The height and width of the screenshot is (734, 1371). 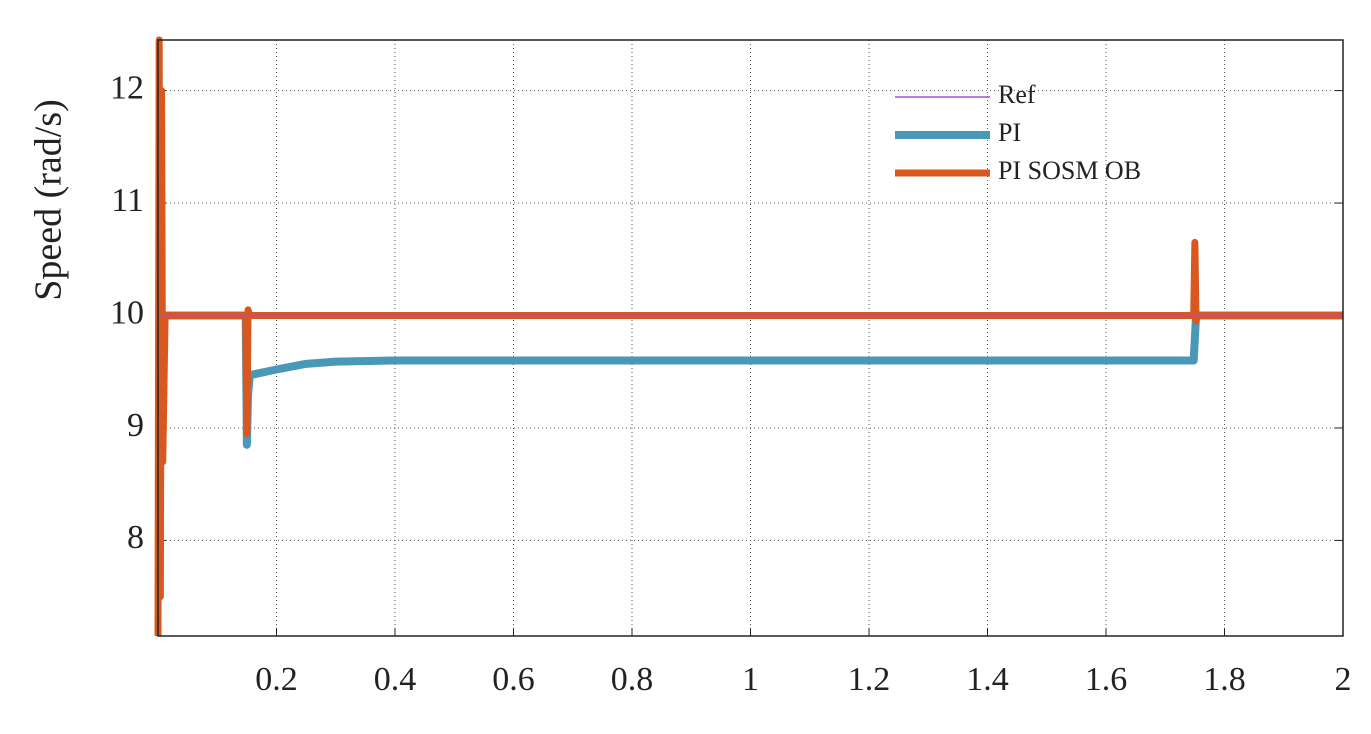 What do you see at coordinates (127, 312) in the screenshot?
I see `y-tick-label: 10` at bounding box center [127, 312].